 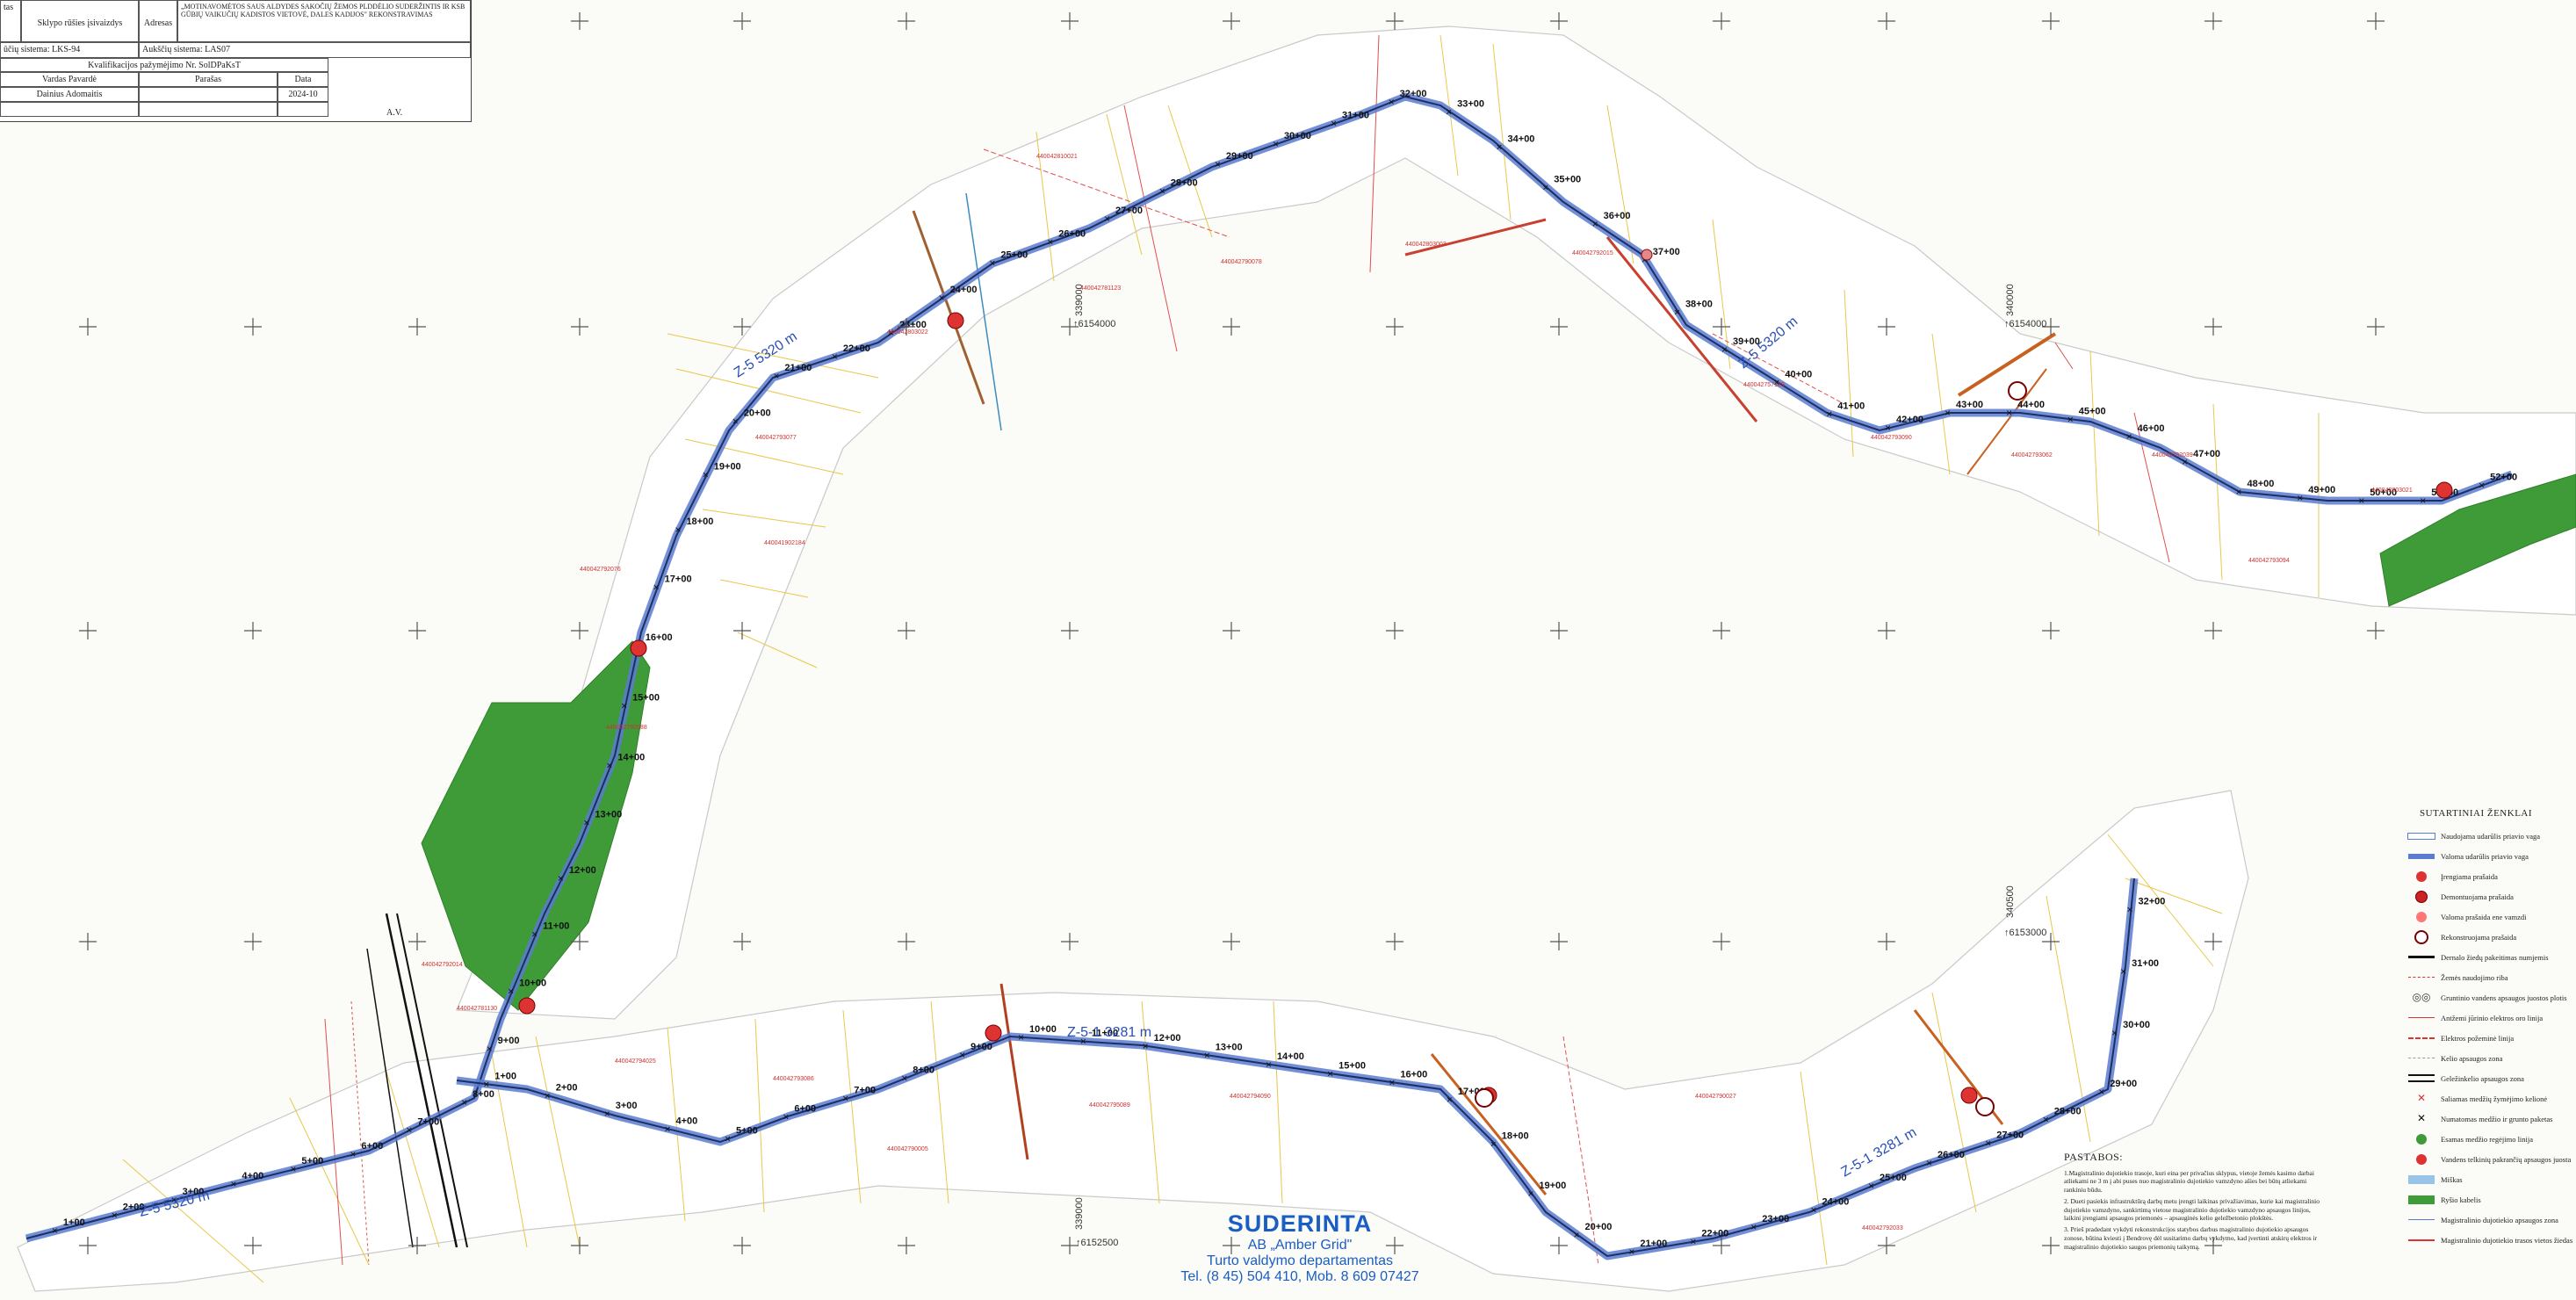 What do you see at coordinates (1951, 1155) in the screenshot?
I see `station-label: 26+00` at bounding box center [1951, 1155].